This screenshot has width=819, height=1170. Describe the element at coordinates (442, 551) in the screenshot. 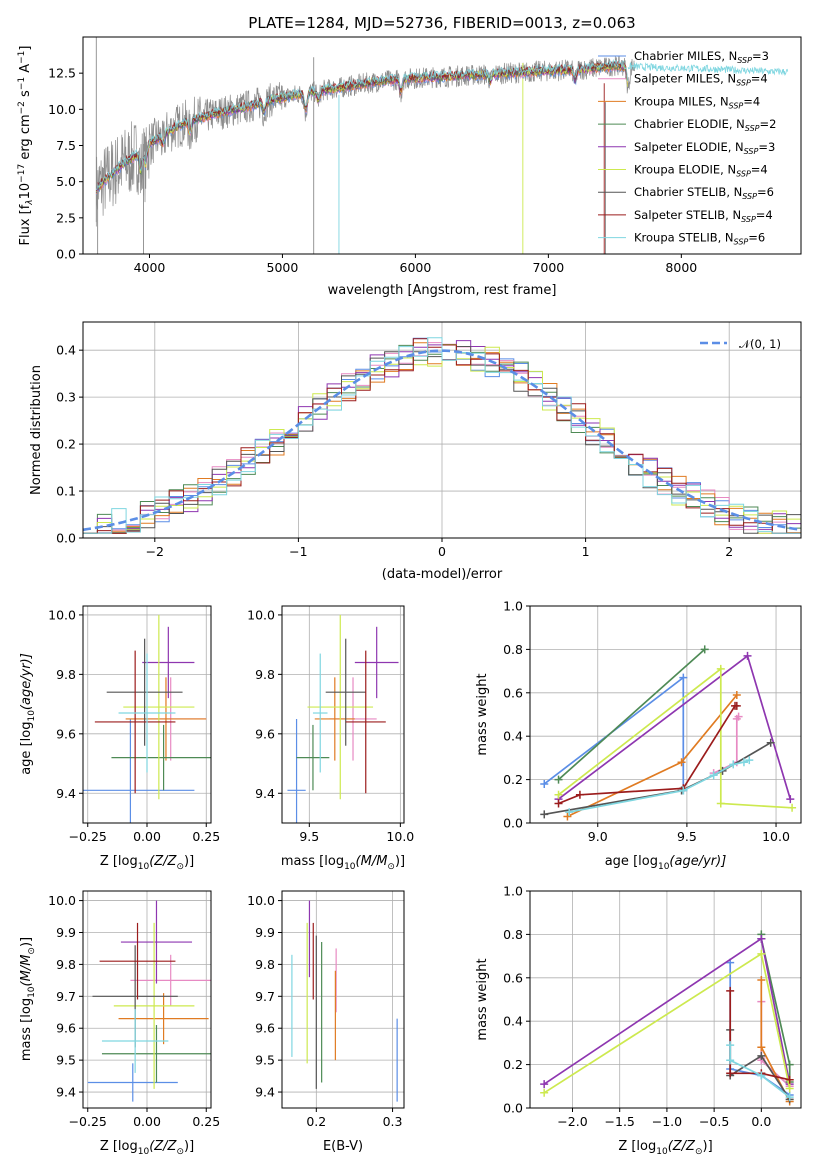

I see `residuals-xtick-label: 0` at that location.